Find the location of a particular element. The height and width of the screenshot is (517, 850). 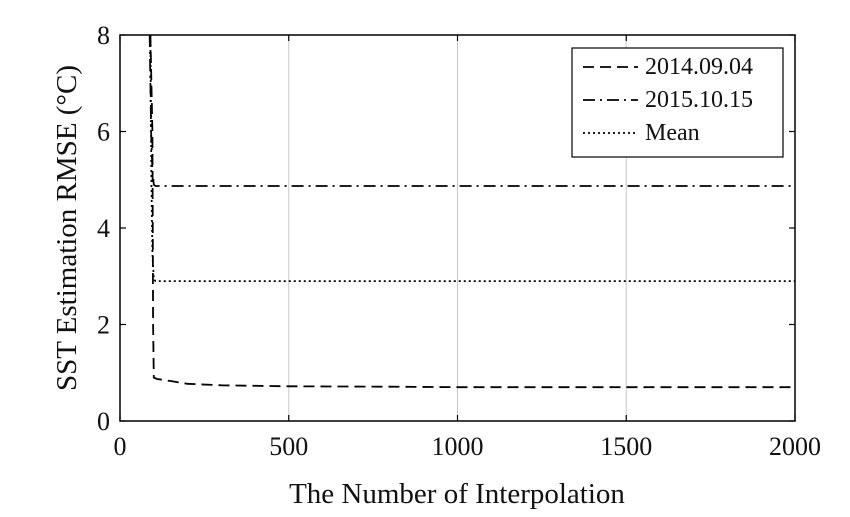

x-tick-label: 0 is located at coordinates (120, 446).